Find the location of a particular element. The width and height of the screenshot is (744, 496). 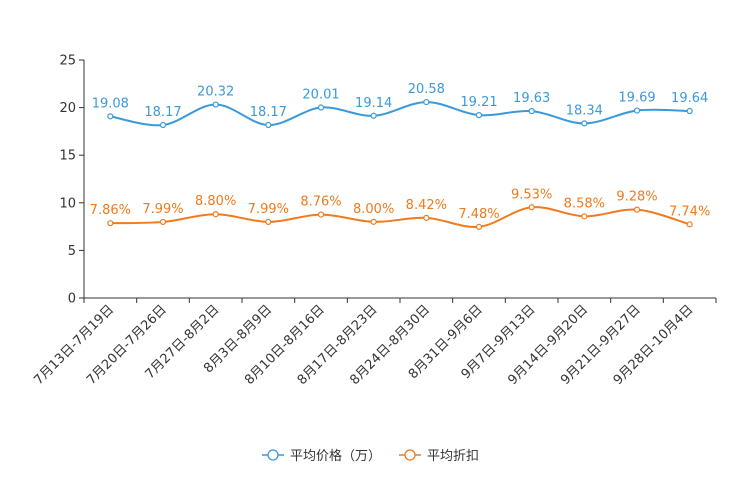

data-label: 9.28% is located at coordinates (636, 197).